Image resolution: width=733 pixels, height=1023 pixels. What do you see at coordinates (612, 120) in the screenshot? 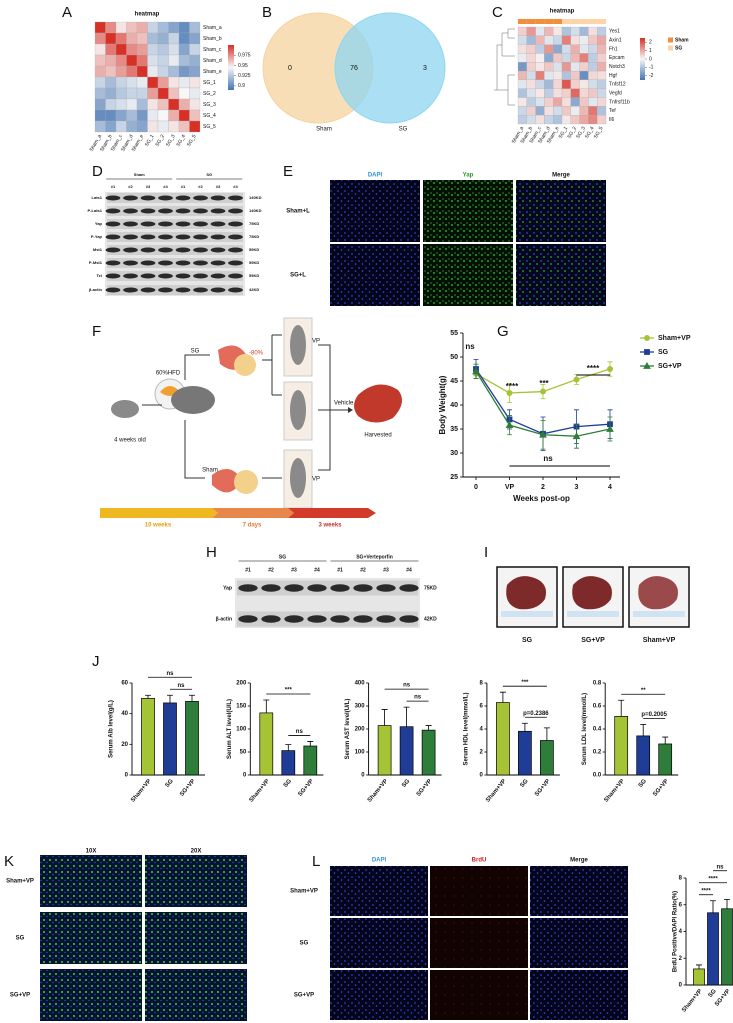
I see `row-label: Il6` at bounding box center [612, 120].